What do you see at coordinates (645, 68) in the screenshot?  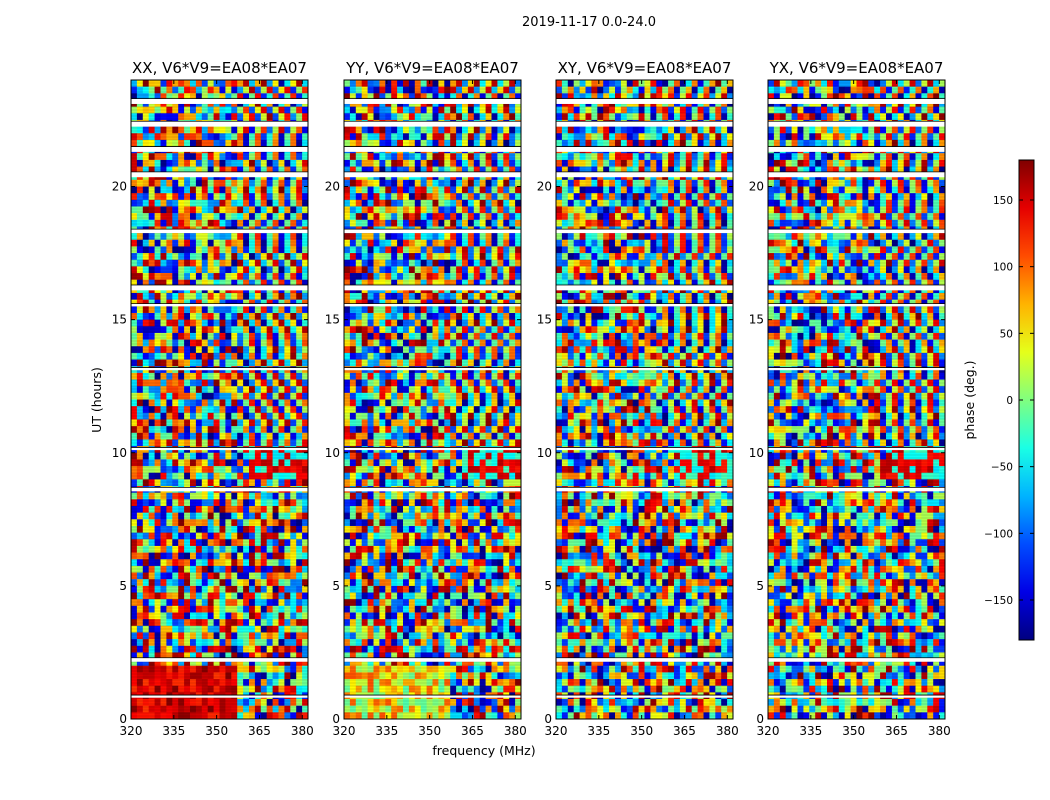 I see `panel-title: XY, V6*V9=EA08*EA07` at bounding box center [645, 68].